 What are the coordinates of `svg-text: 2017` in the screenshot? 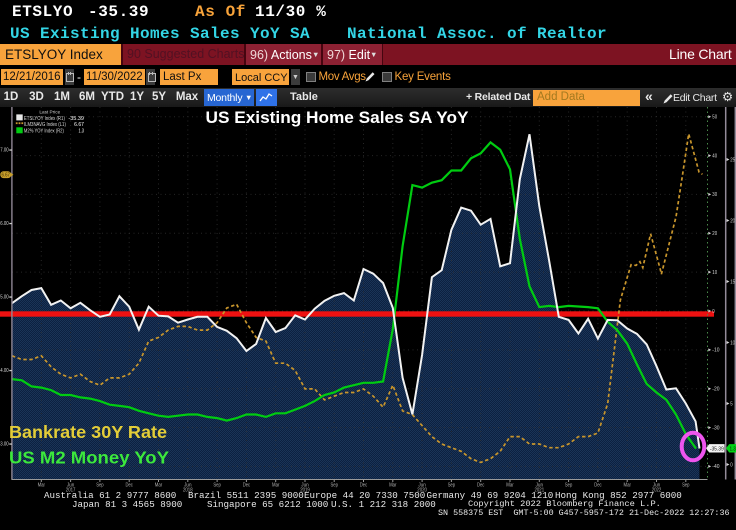 It's located at (71, 491).